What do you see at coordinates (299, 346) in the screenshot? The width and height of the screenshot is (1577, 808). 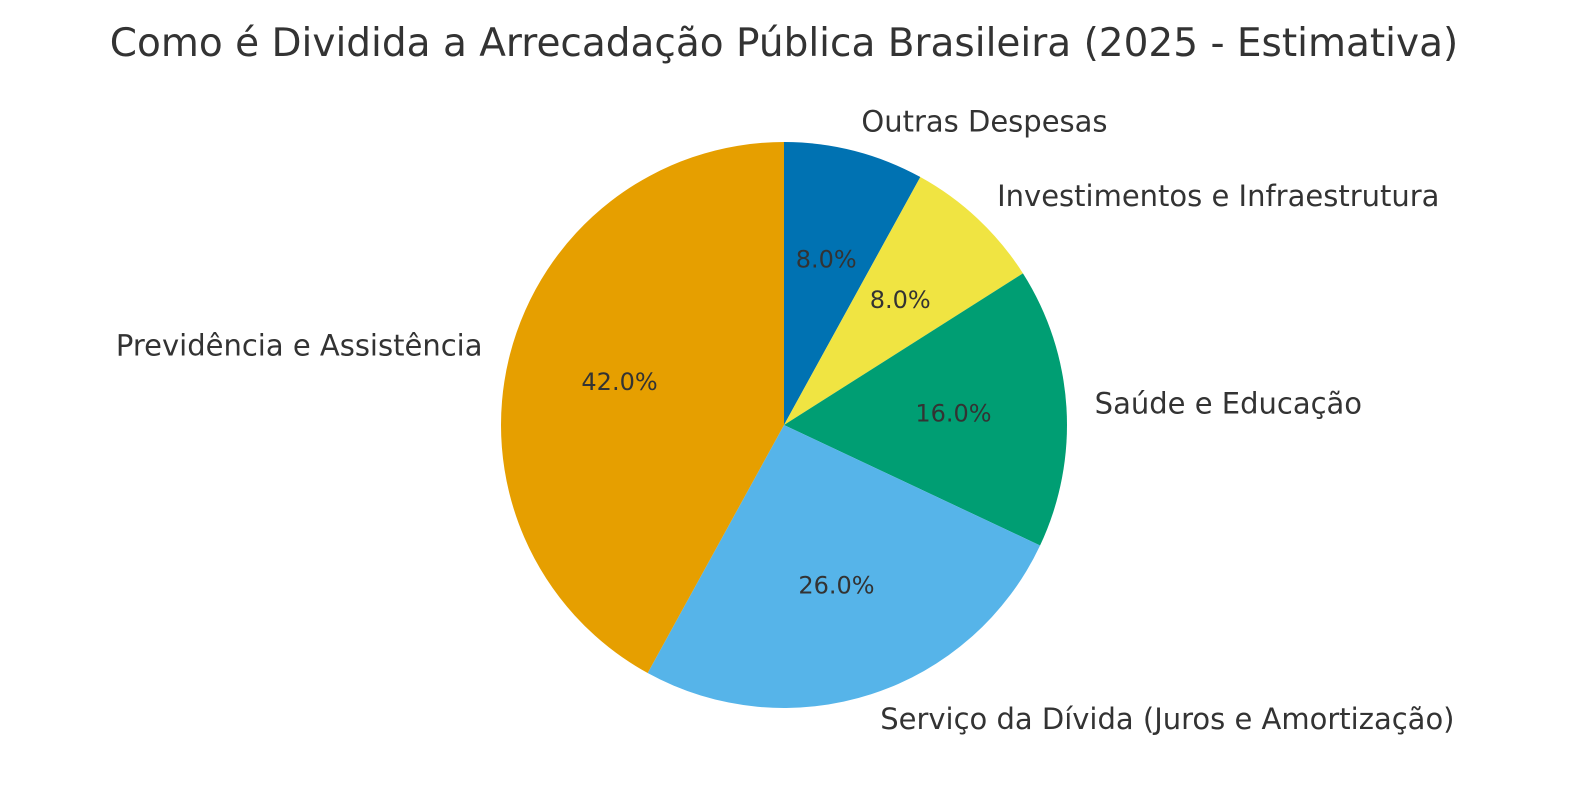 I see `slice-label: Previdência e Assistência` at bounding box center [299, 346].